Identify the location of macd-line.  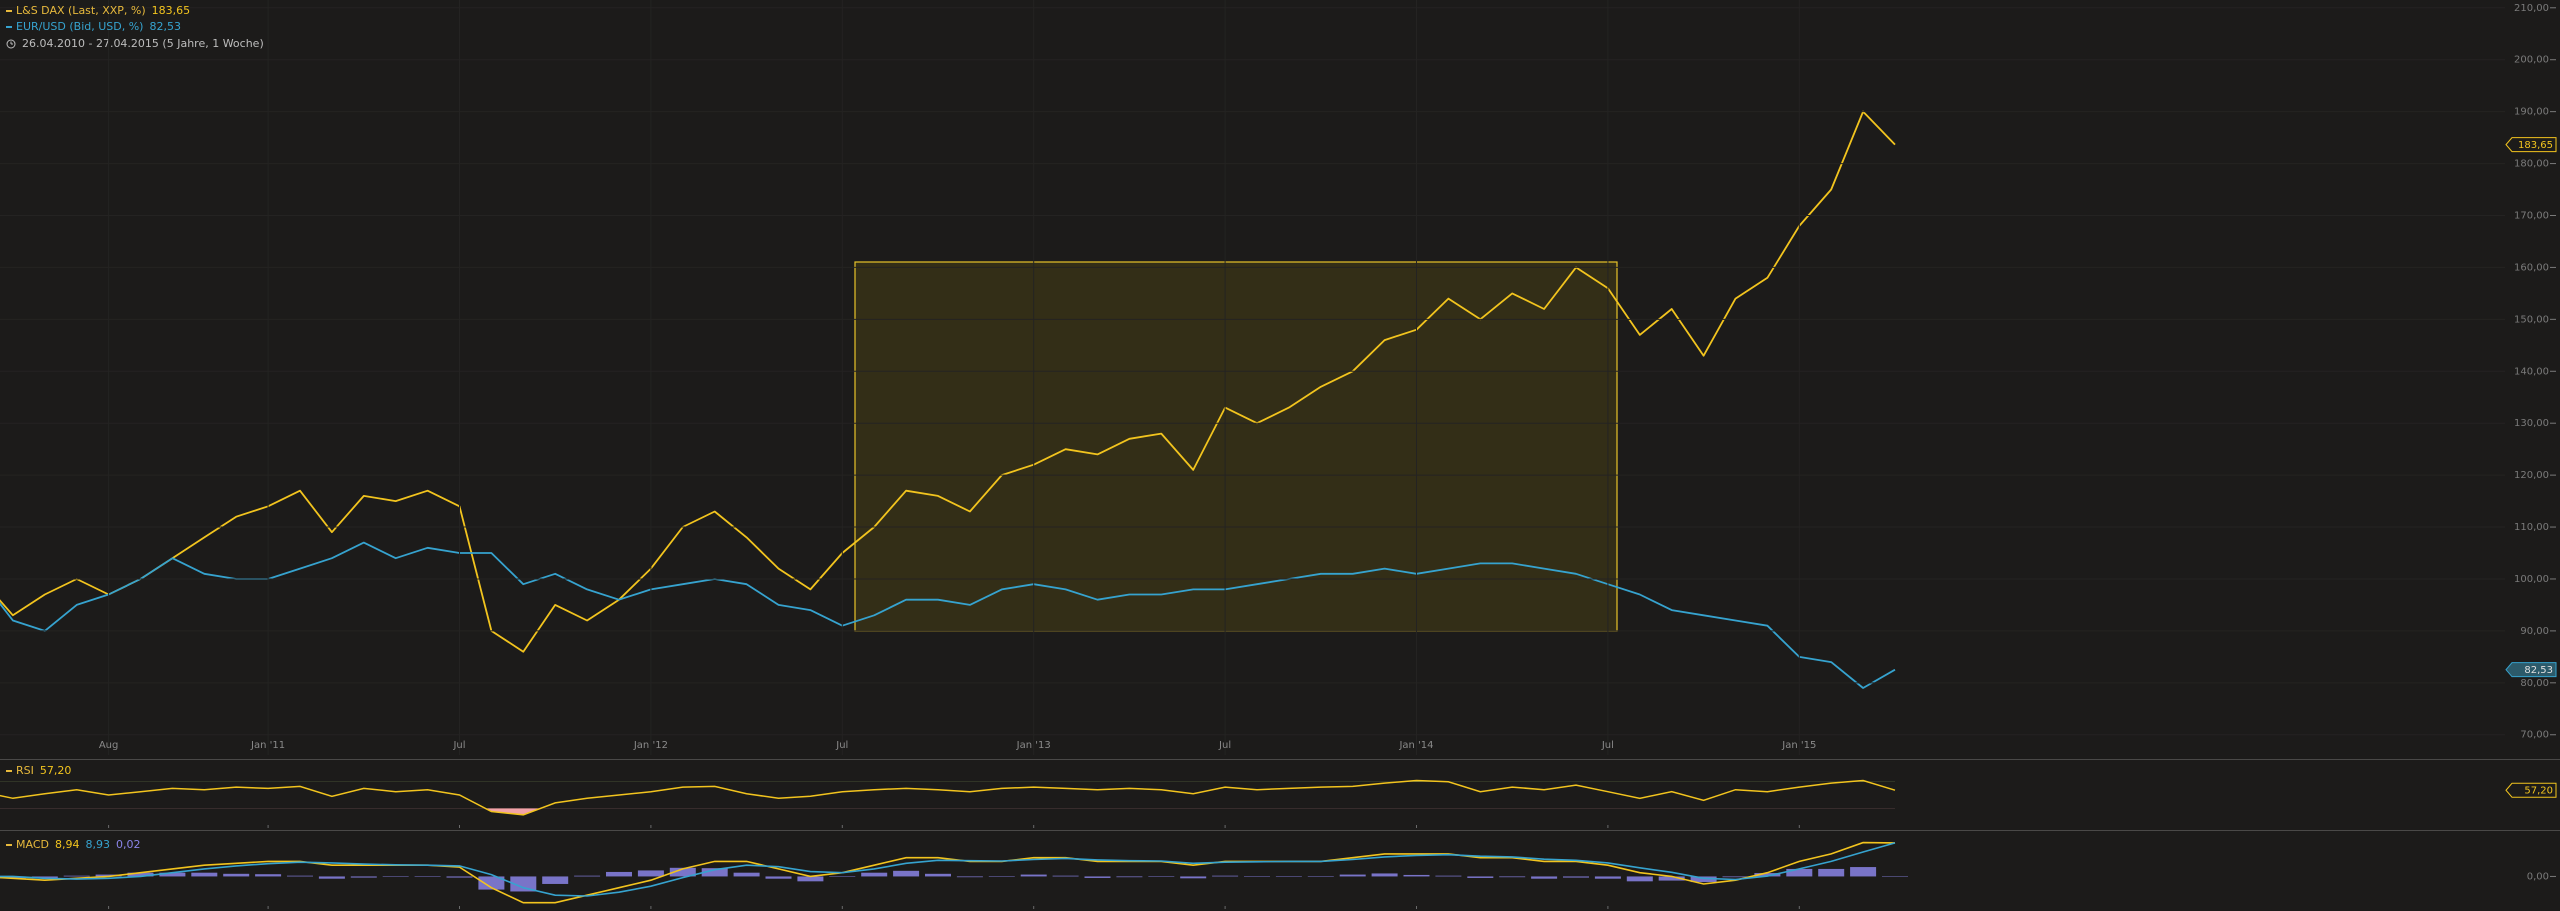
(948, 869).